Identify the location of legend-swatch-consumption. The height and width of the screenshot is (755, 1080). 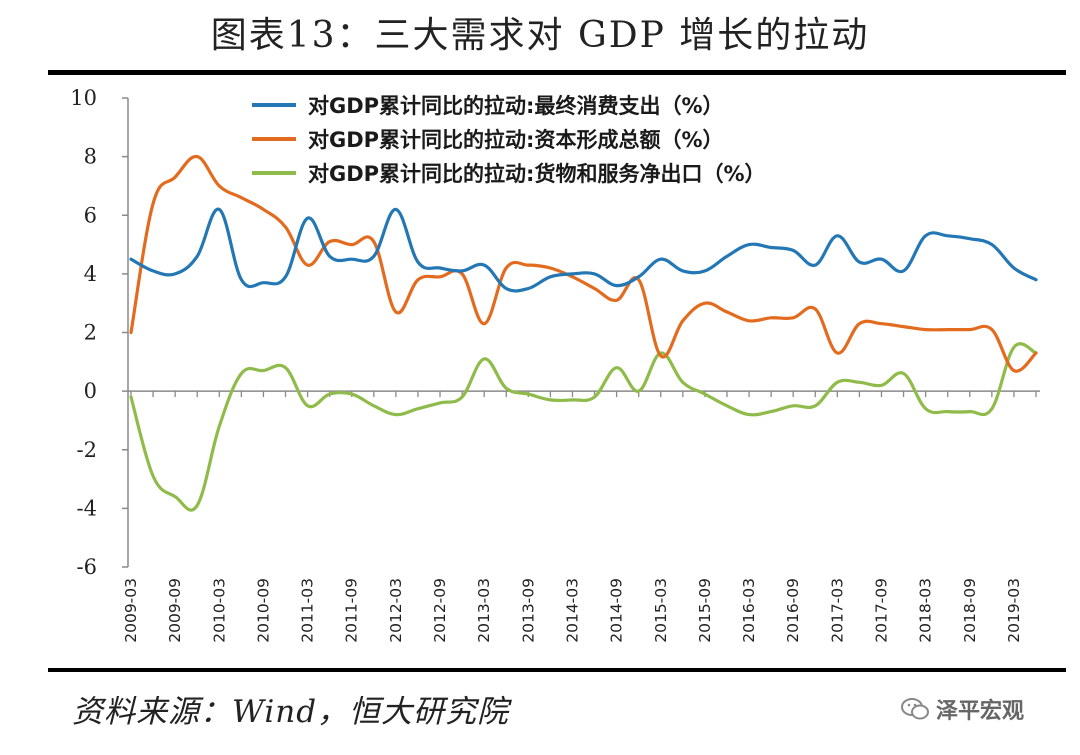
(274, 105).